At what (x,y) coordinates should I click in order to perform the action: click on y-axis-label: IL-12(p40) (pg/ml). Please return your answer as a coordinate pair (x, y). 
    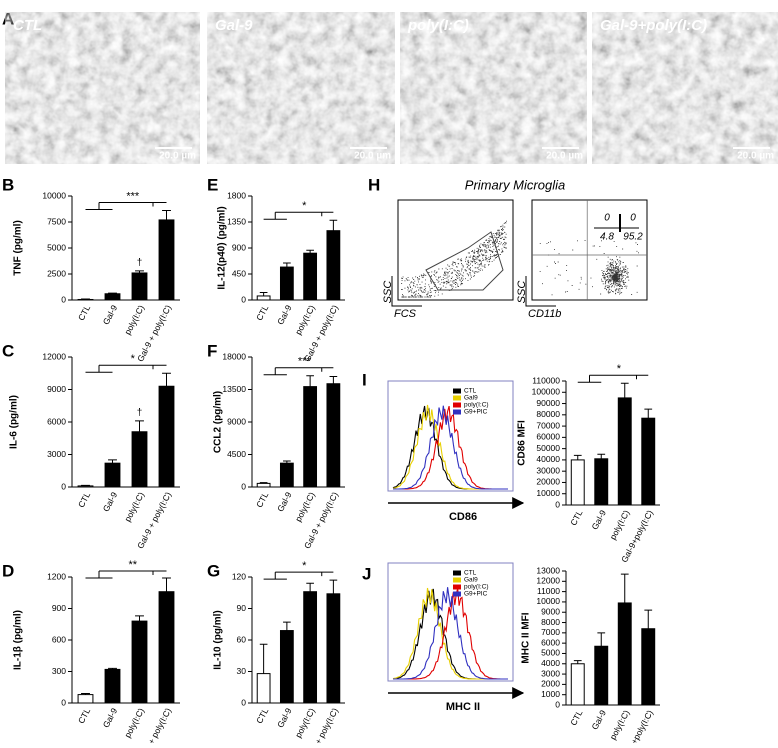
    Looking at the image, I should click on (222, 247).